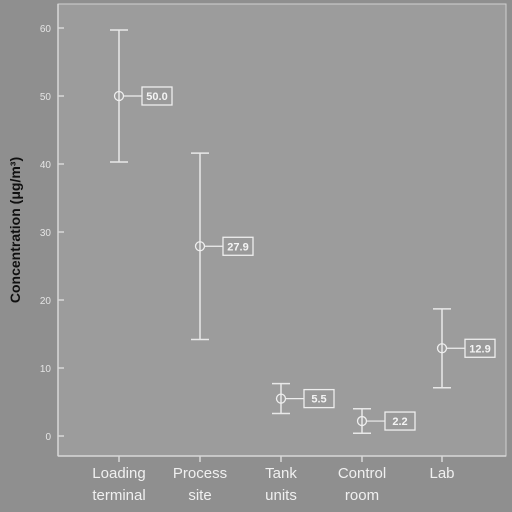 This screenshot has height=512, width=512. What do you see at coordinates (441, 473) in the screenshot?
I see `x-category-label: Lab` at bounding box center [441, 473].